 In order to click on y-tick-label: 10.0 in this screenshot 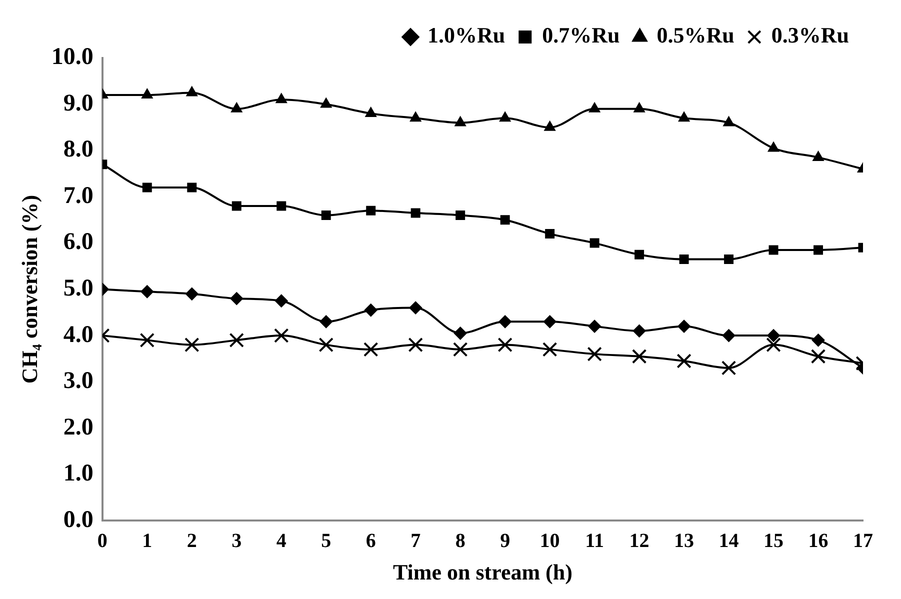, I will do `click(72, 57)`.